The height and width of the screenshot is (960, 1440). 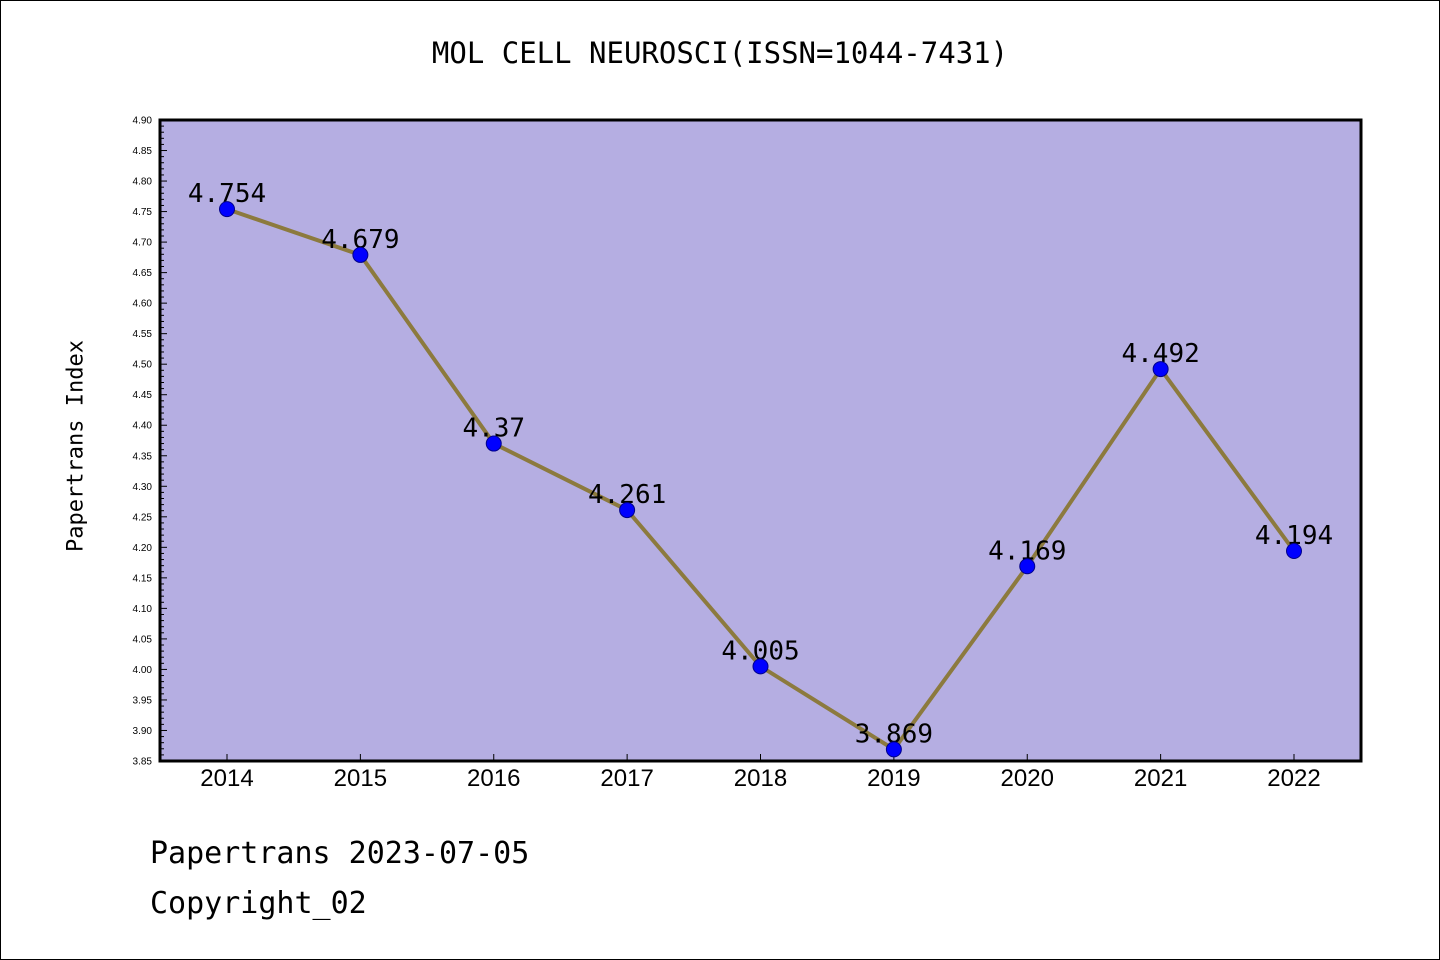 What do you see at coordinates (143, 151) in the screenshot?
I see `y-tick-label: 4.85` at bounding box center [143, 151].